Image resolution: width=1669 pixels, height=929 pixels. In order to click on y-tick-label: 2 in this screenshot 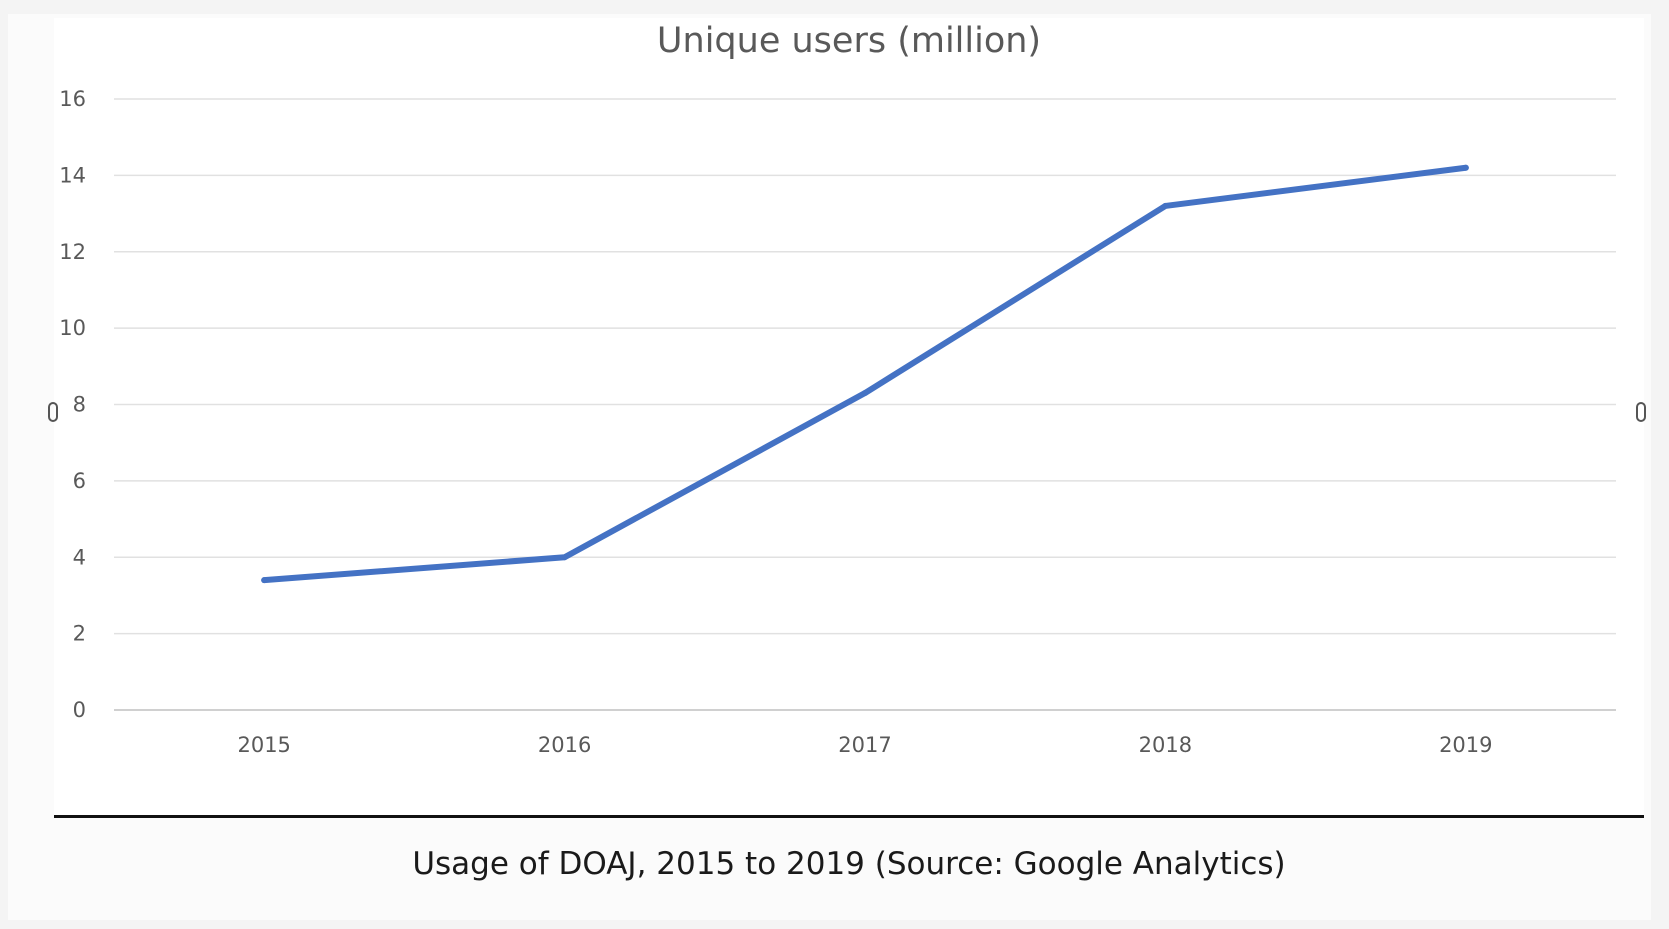, I will do `click(79, 634)`.